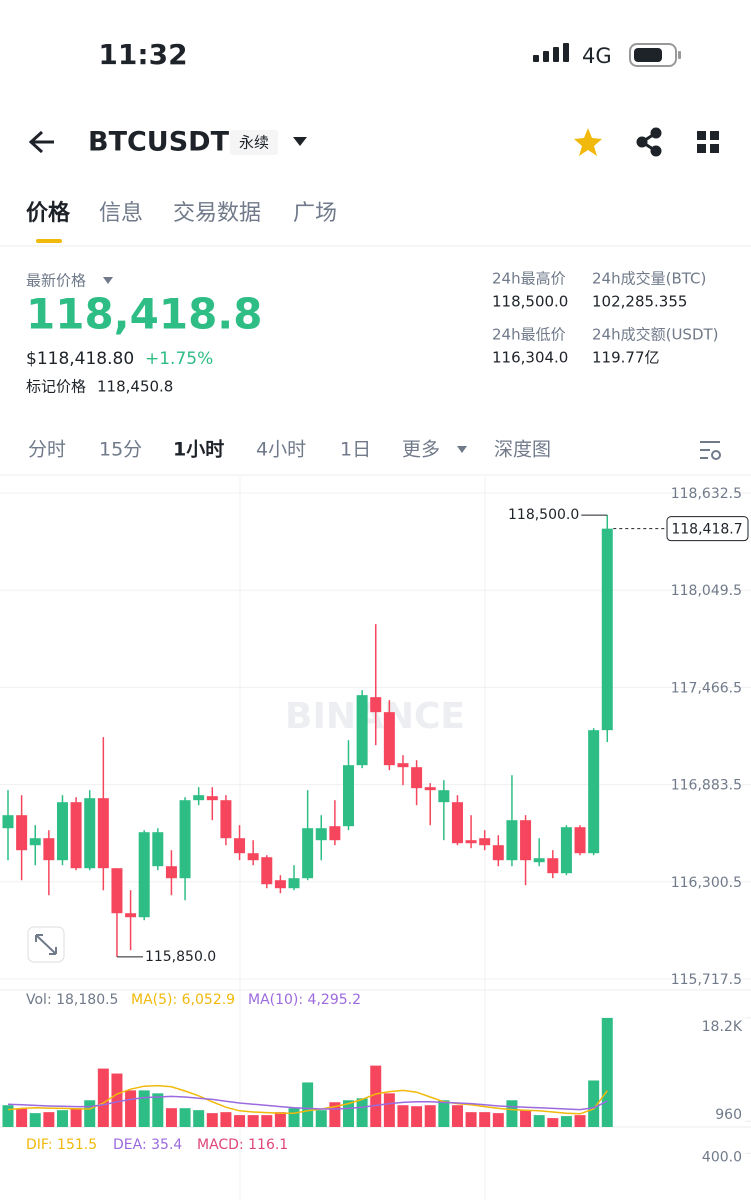 Image resolution: width=751 pixels, height=1200 pixels. What do you see at coordinates (529, 335) in the screenshot?
I see `stat-label: 24h最低价` at bounding box center [529, 335].